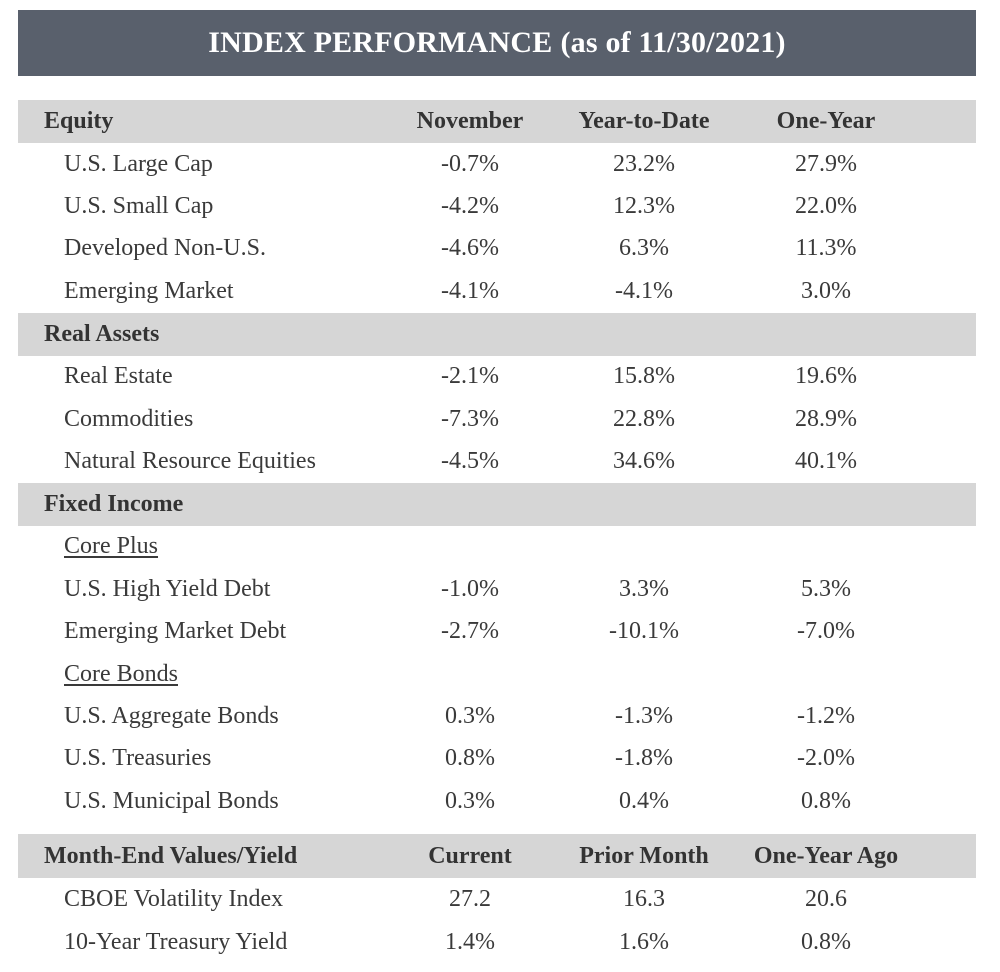  What do you see at coordinates (167, 588) in the screenshot?
I see `row-label: U.S. High Yield Debt` at bounding box center [167, 588].